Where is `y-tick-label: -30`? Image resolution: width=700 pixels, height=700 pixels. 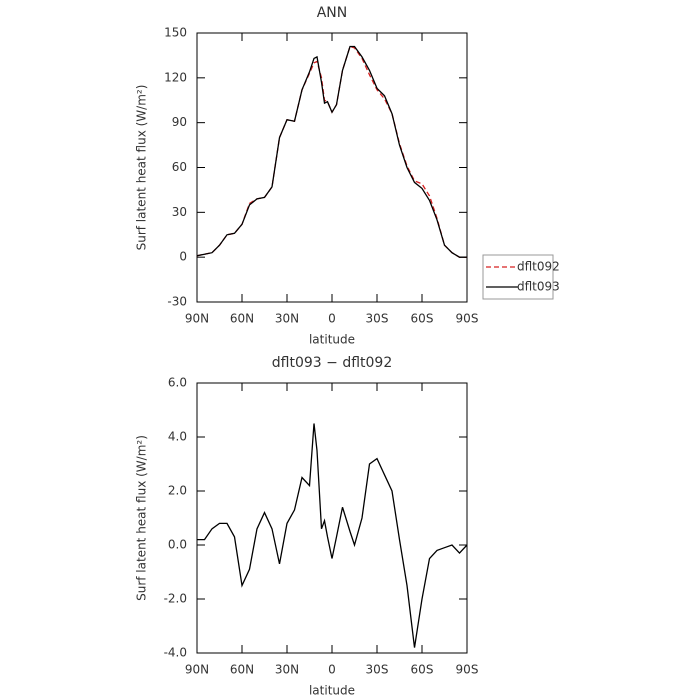
y-tick-label: -30 is located at coordinates (177, 302).